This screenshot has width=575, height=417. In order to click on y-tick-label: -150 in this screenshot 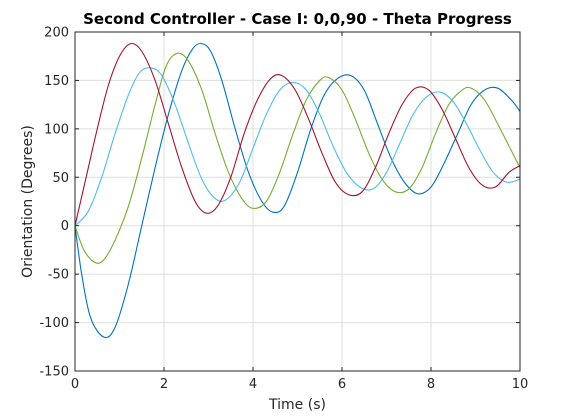, I will do `click(54, 372)`.